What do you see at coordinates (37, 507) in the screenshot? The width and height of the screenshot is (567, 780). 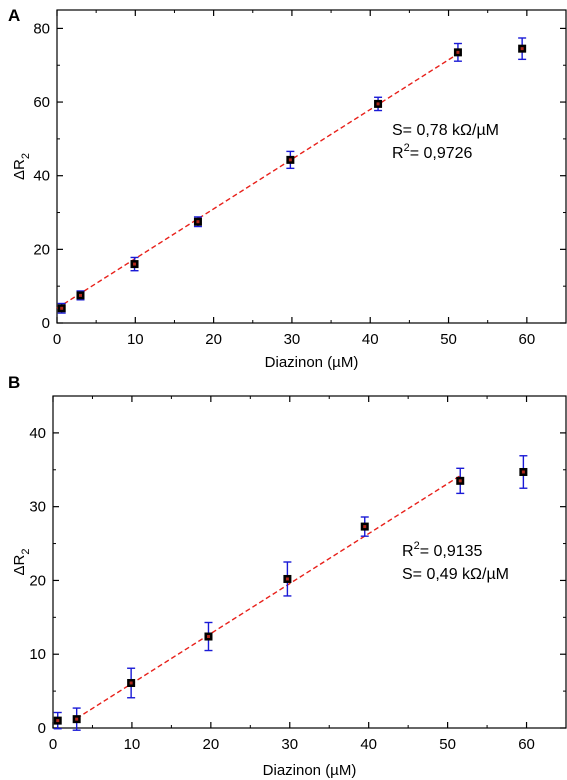 I see `y-tick-label: 30` at bounding box center [37, 507].